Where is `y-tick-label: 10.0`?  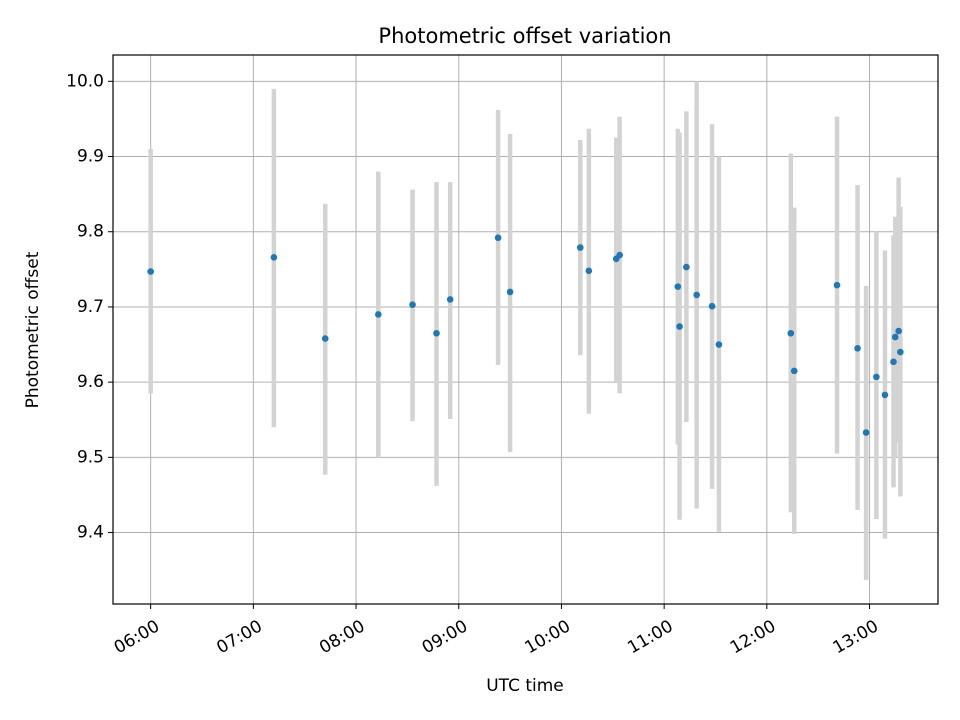 y-tick-label: 10.0 is located at coordinates (85, 81).